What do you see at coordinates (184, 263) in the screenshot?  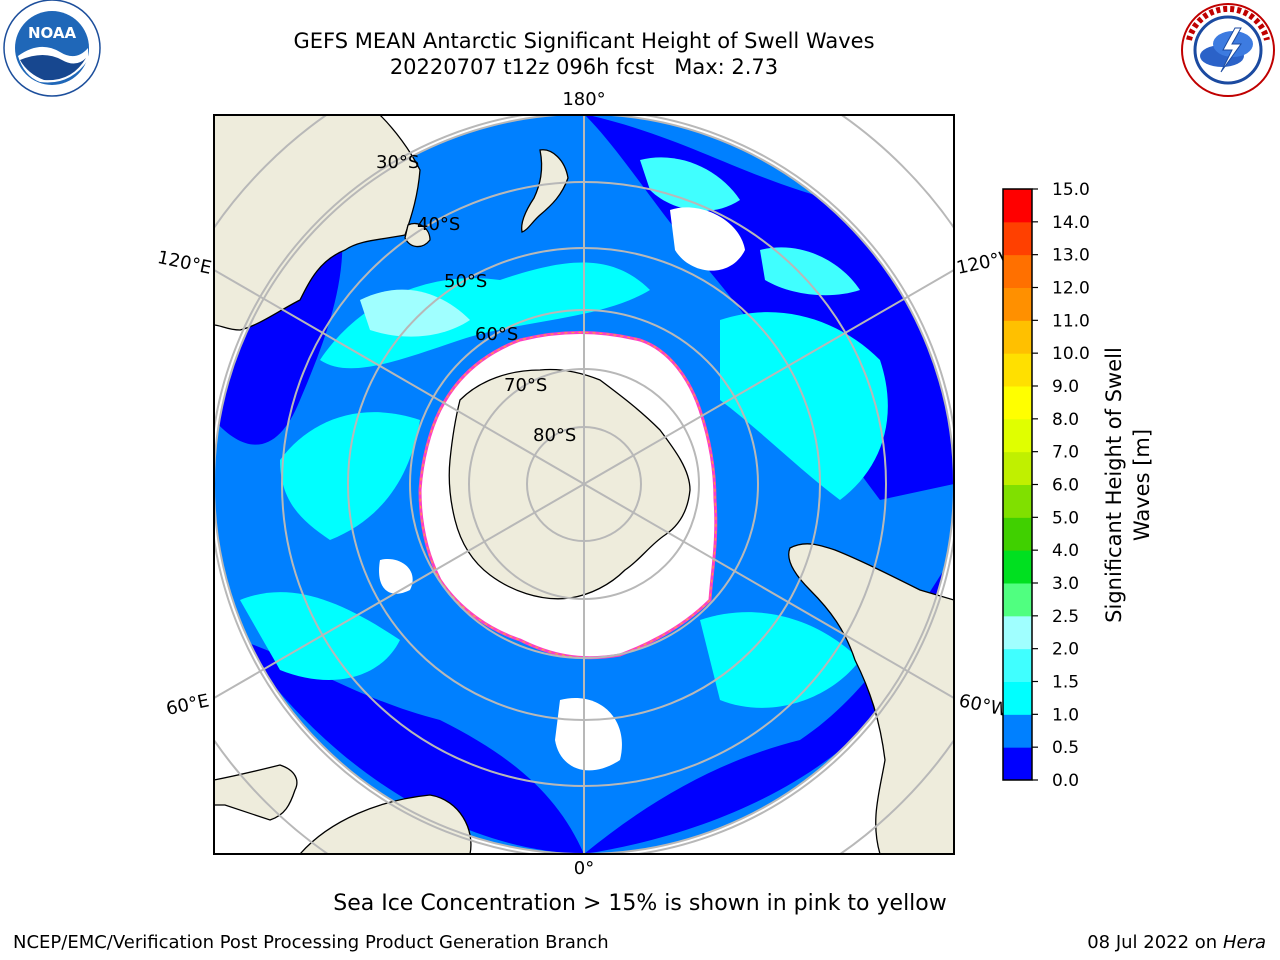 I see `lon-label: 120°E` at bounding box center [184, 263].